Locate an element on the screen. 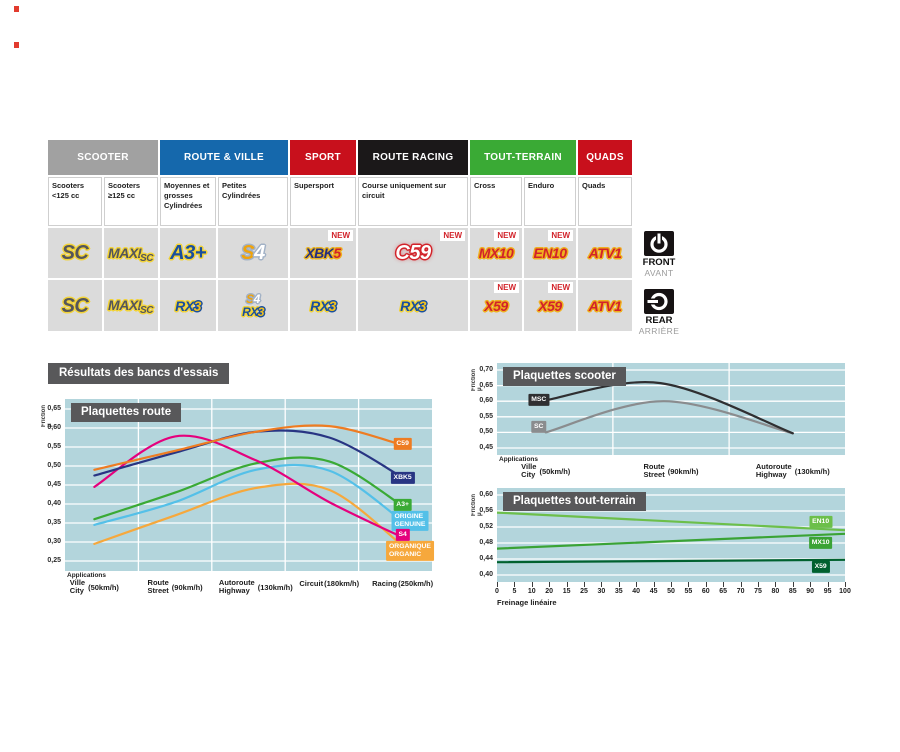 Image resolution: width=900 pixels, height=752 pixels. product-logo: SC is located at coordinates (75, 253).